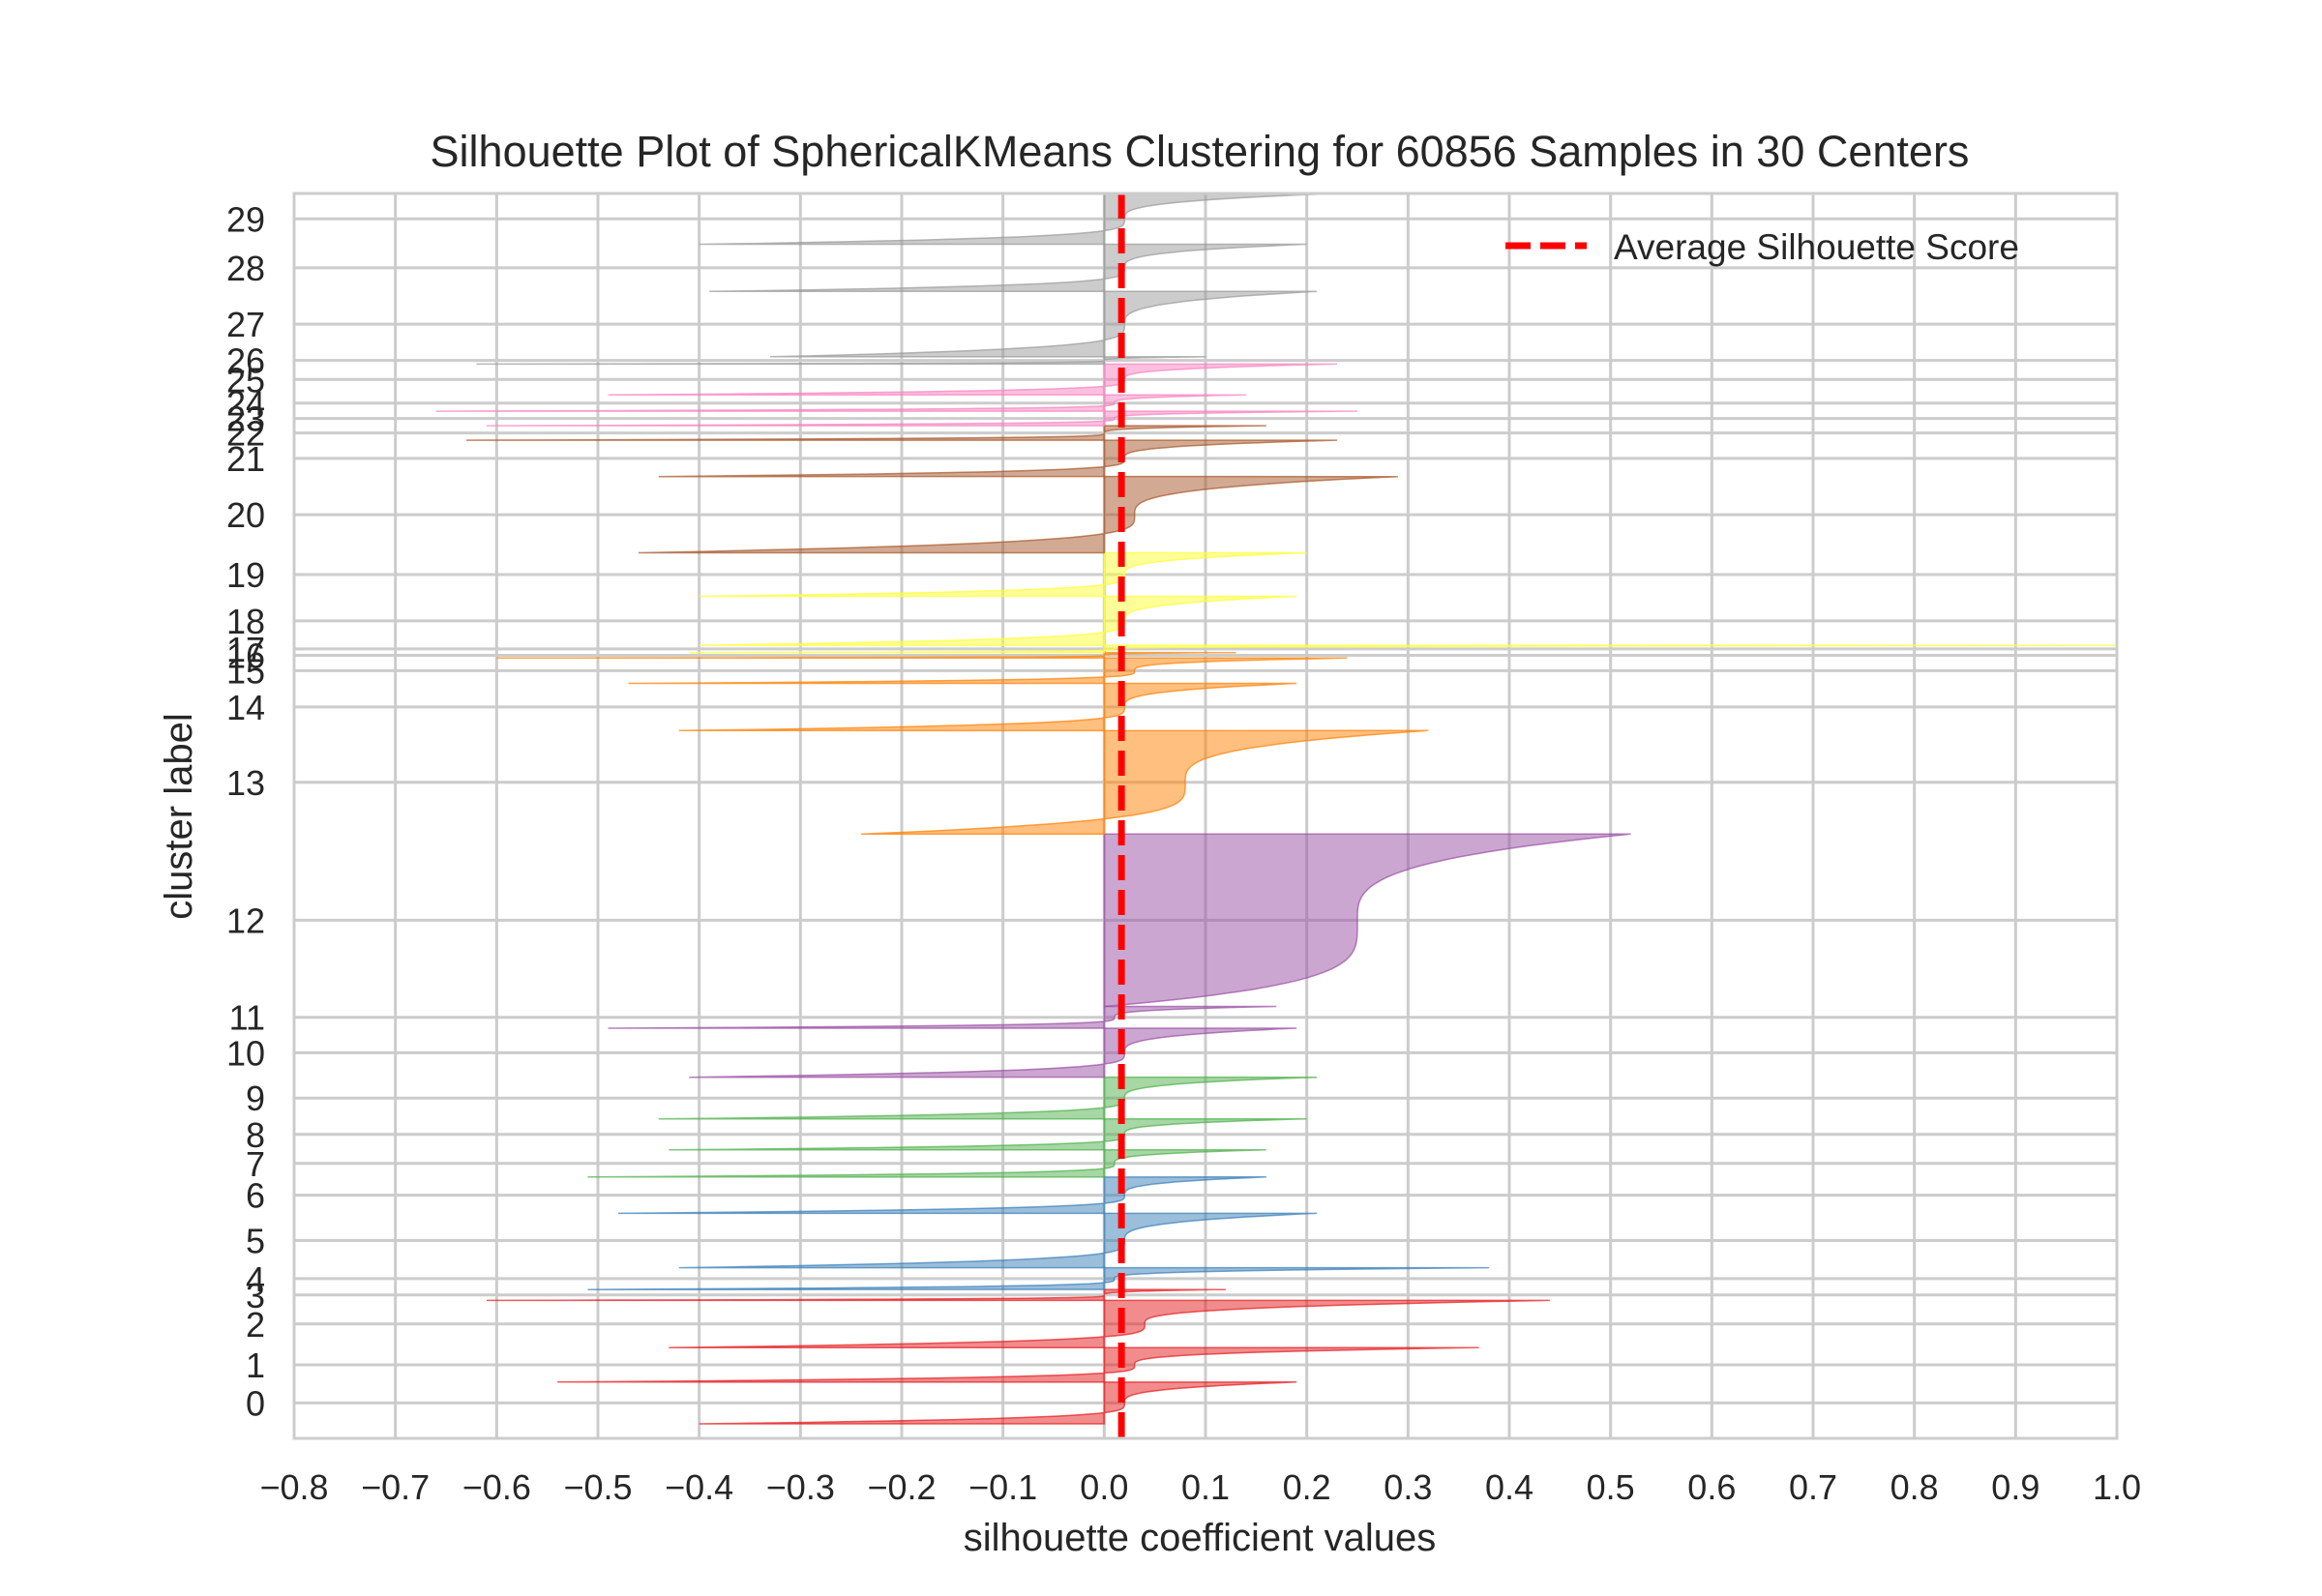  Describe the element at coordinates (245, 434) in the screenshot. I see `y-tick-label: 22` at that location.